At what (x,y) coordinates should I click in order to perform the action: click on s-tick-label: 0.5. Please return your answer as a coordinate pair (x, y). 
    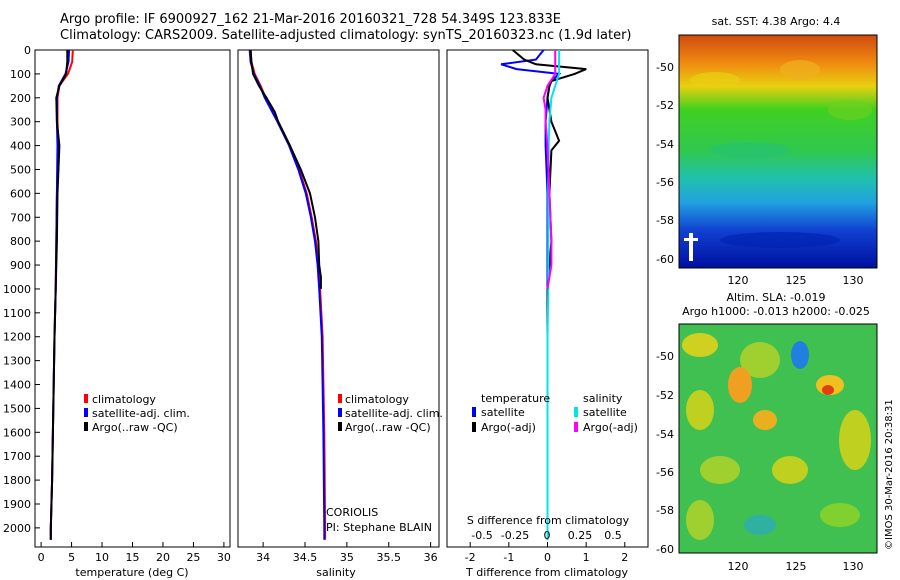
    Looking at the image, I should click on (613, 535).